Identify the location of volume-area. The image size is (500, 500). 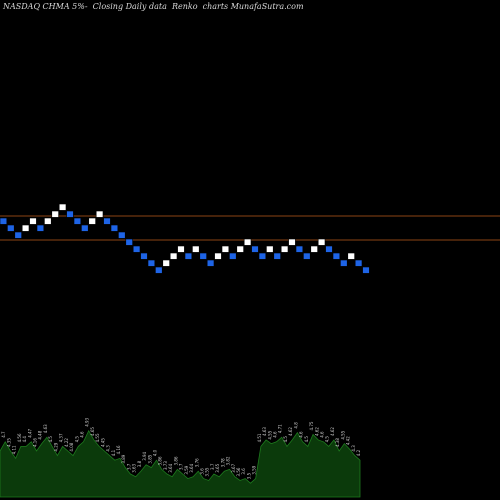
(180, 463).